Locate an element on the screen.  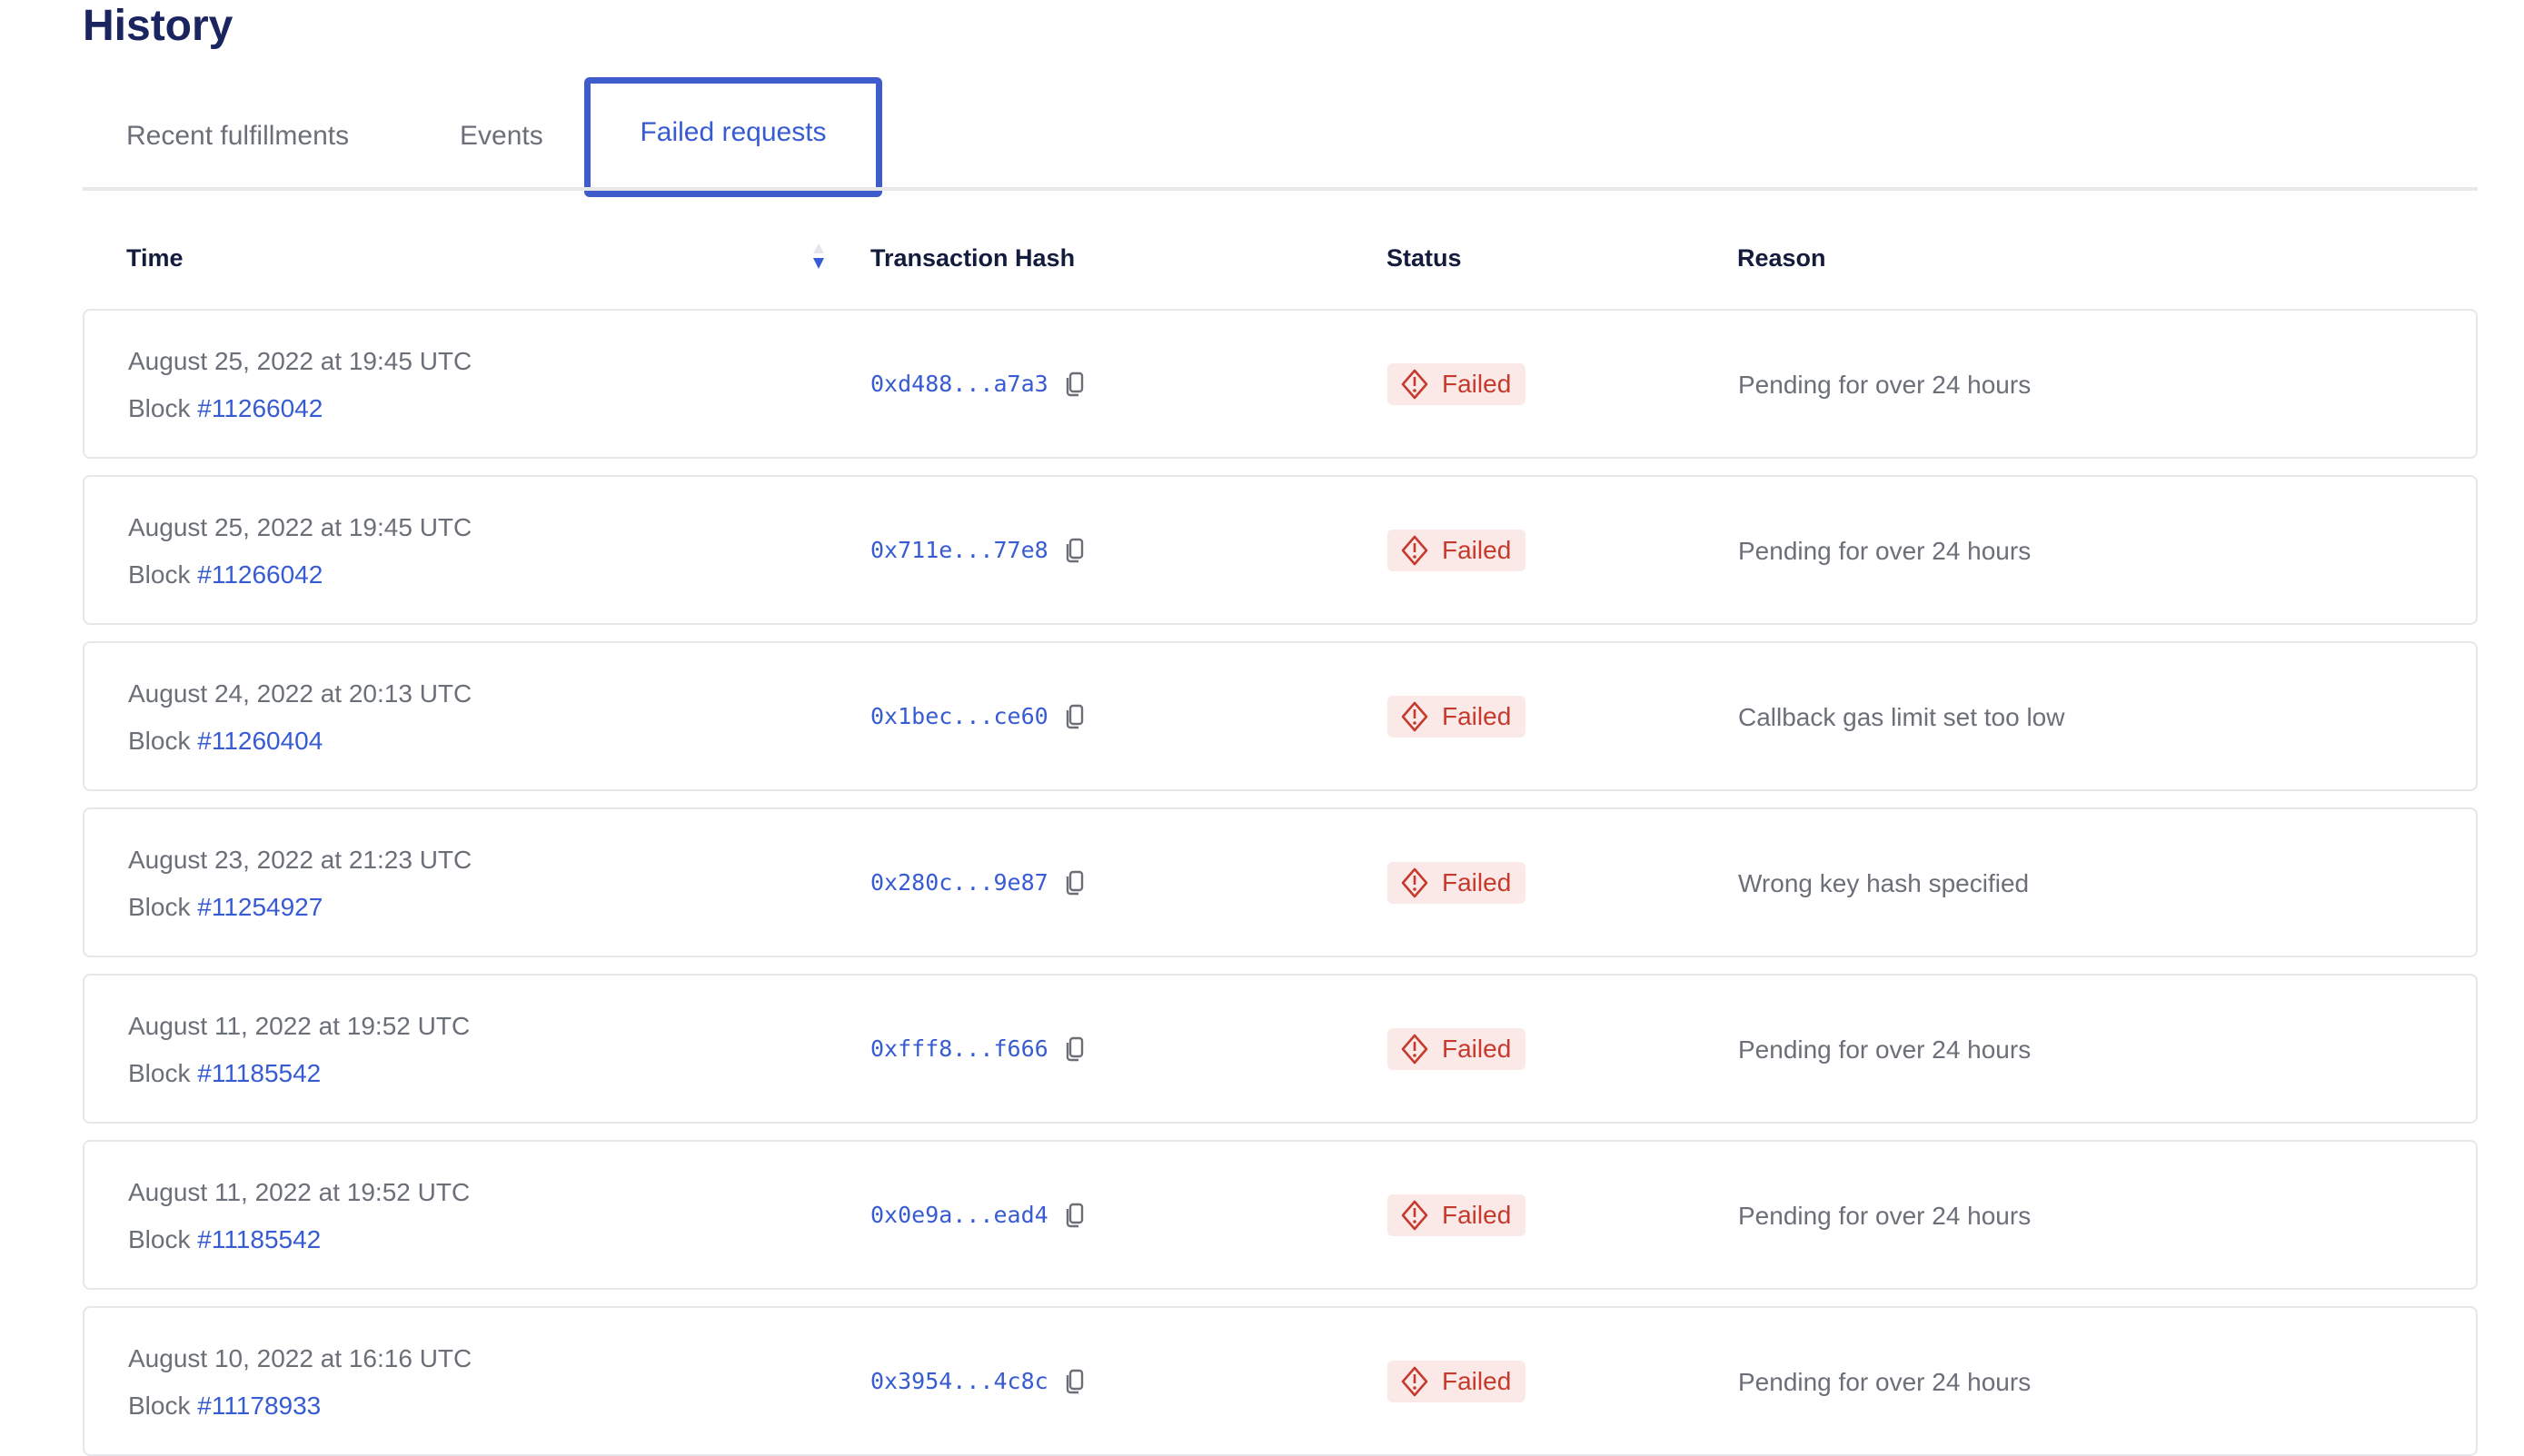
transaction-hash-link: 0xd488...a7a3 is located at coordinates (959, 384).